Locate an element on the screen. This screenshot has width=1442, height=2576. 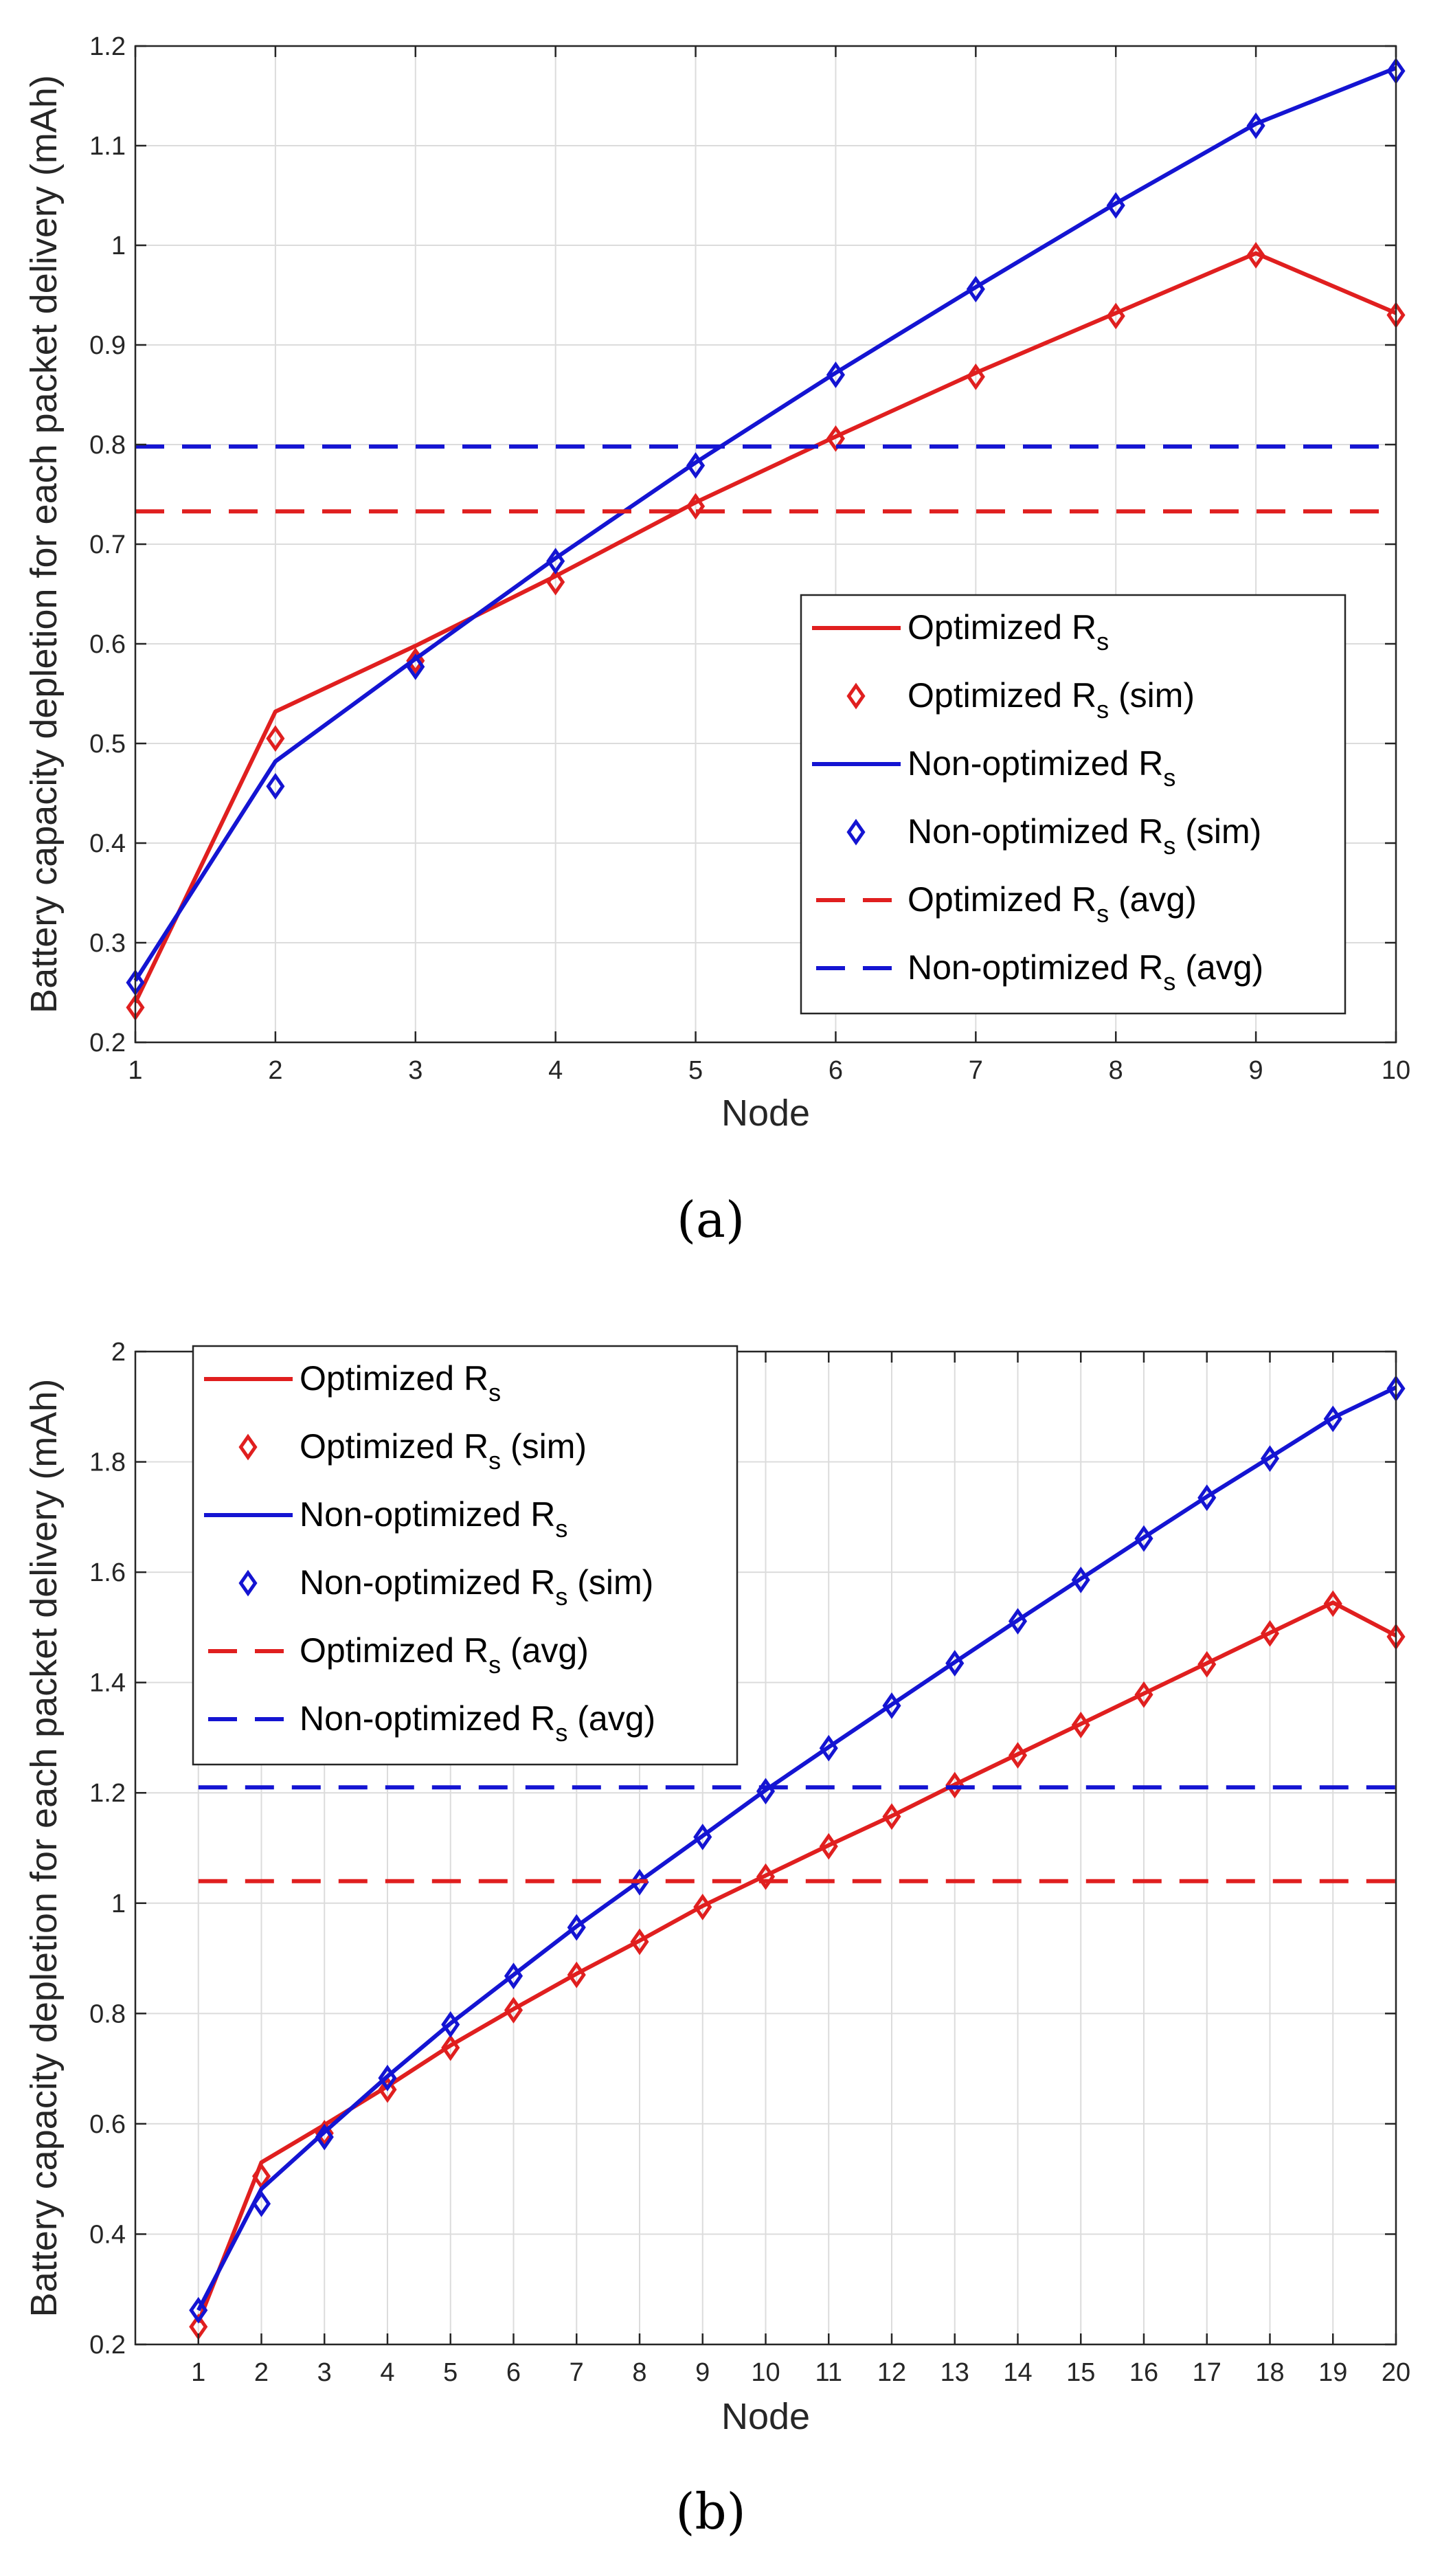
legend-entry: Non-optimized Rs (sim) is located at coordinates (1053, 836).